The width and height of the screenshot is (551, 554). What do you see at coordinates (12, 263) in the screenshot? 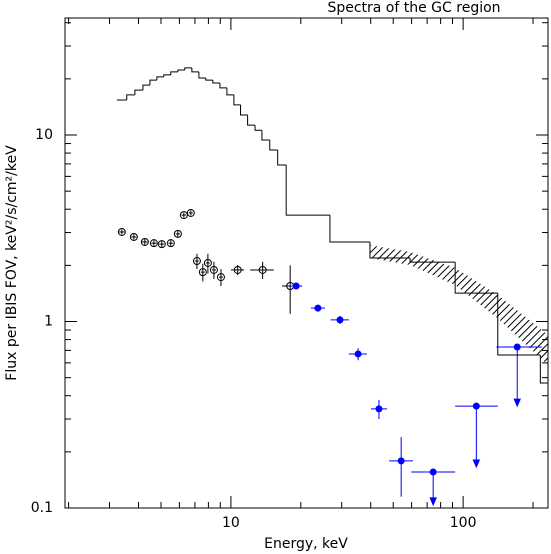
I see `y-axis-label: Flux per IBIS FOV, keV²/s/cm²/keV` at bounding box center [12, 263].